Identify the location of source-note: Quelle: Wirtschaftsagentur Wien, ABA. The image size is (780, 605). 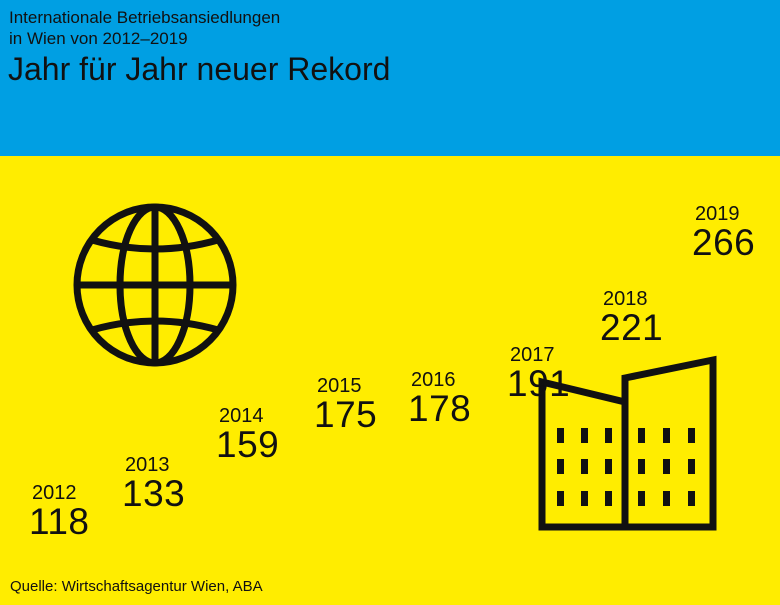
(136, 586).